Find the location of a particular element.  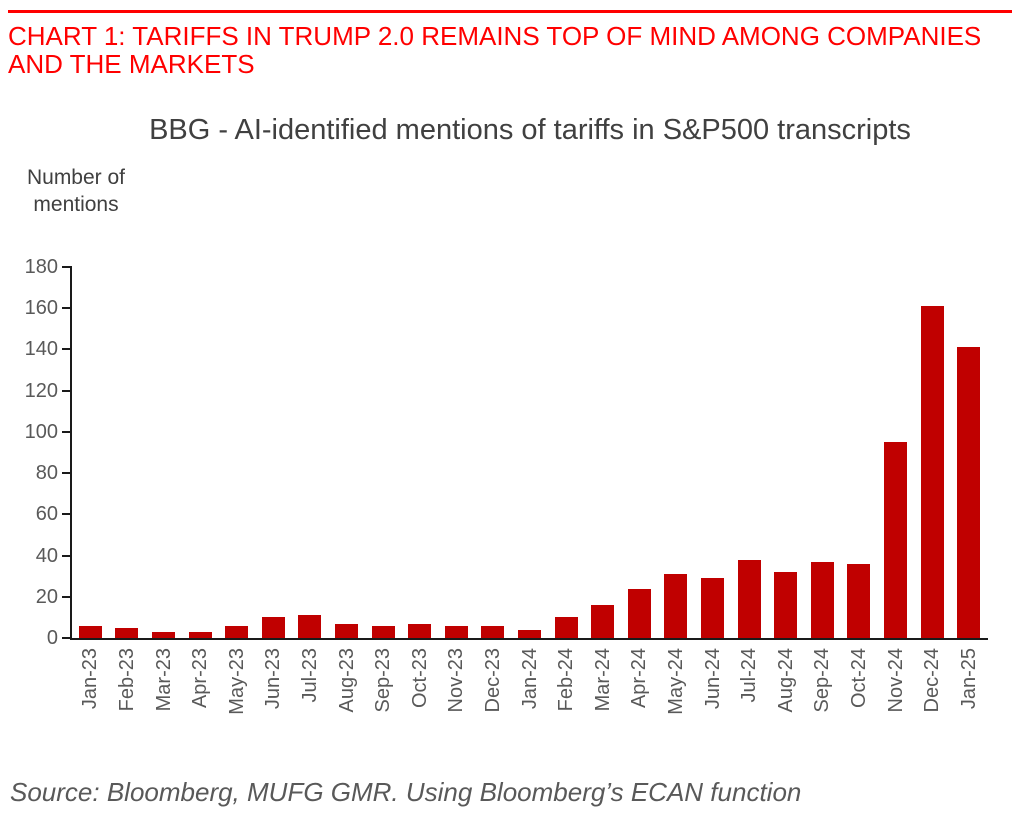

x-tick-label: Feb-24 is located at coordinates (566, 680).